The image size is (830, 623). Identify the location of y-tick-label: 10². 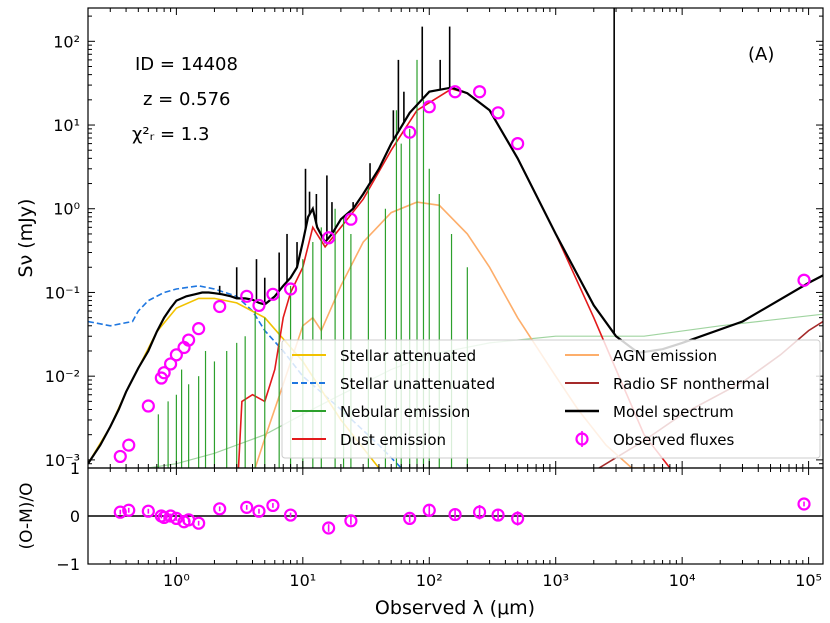
(66, 41).